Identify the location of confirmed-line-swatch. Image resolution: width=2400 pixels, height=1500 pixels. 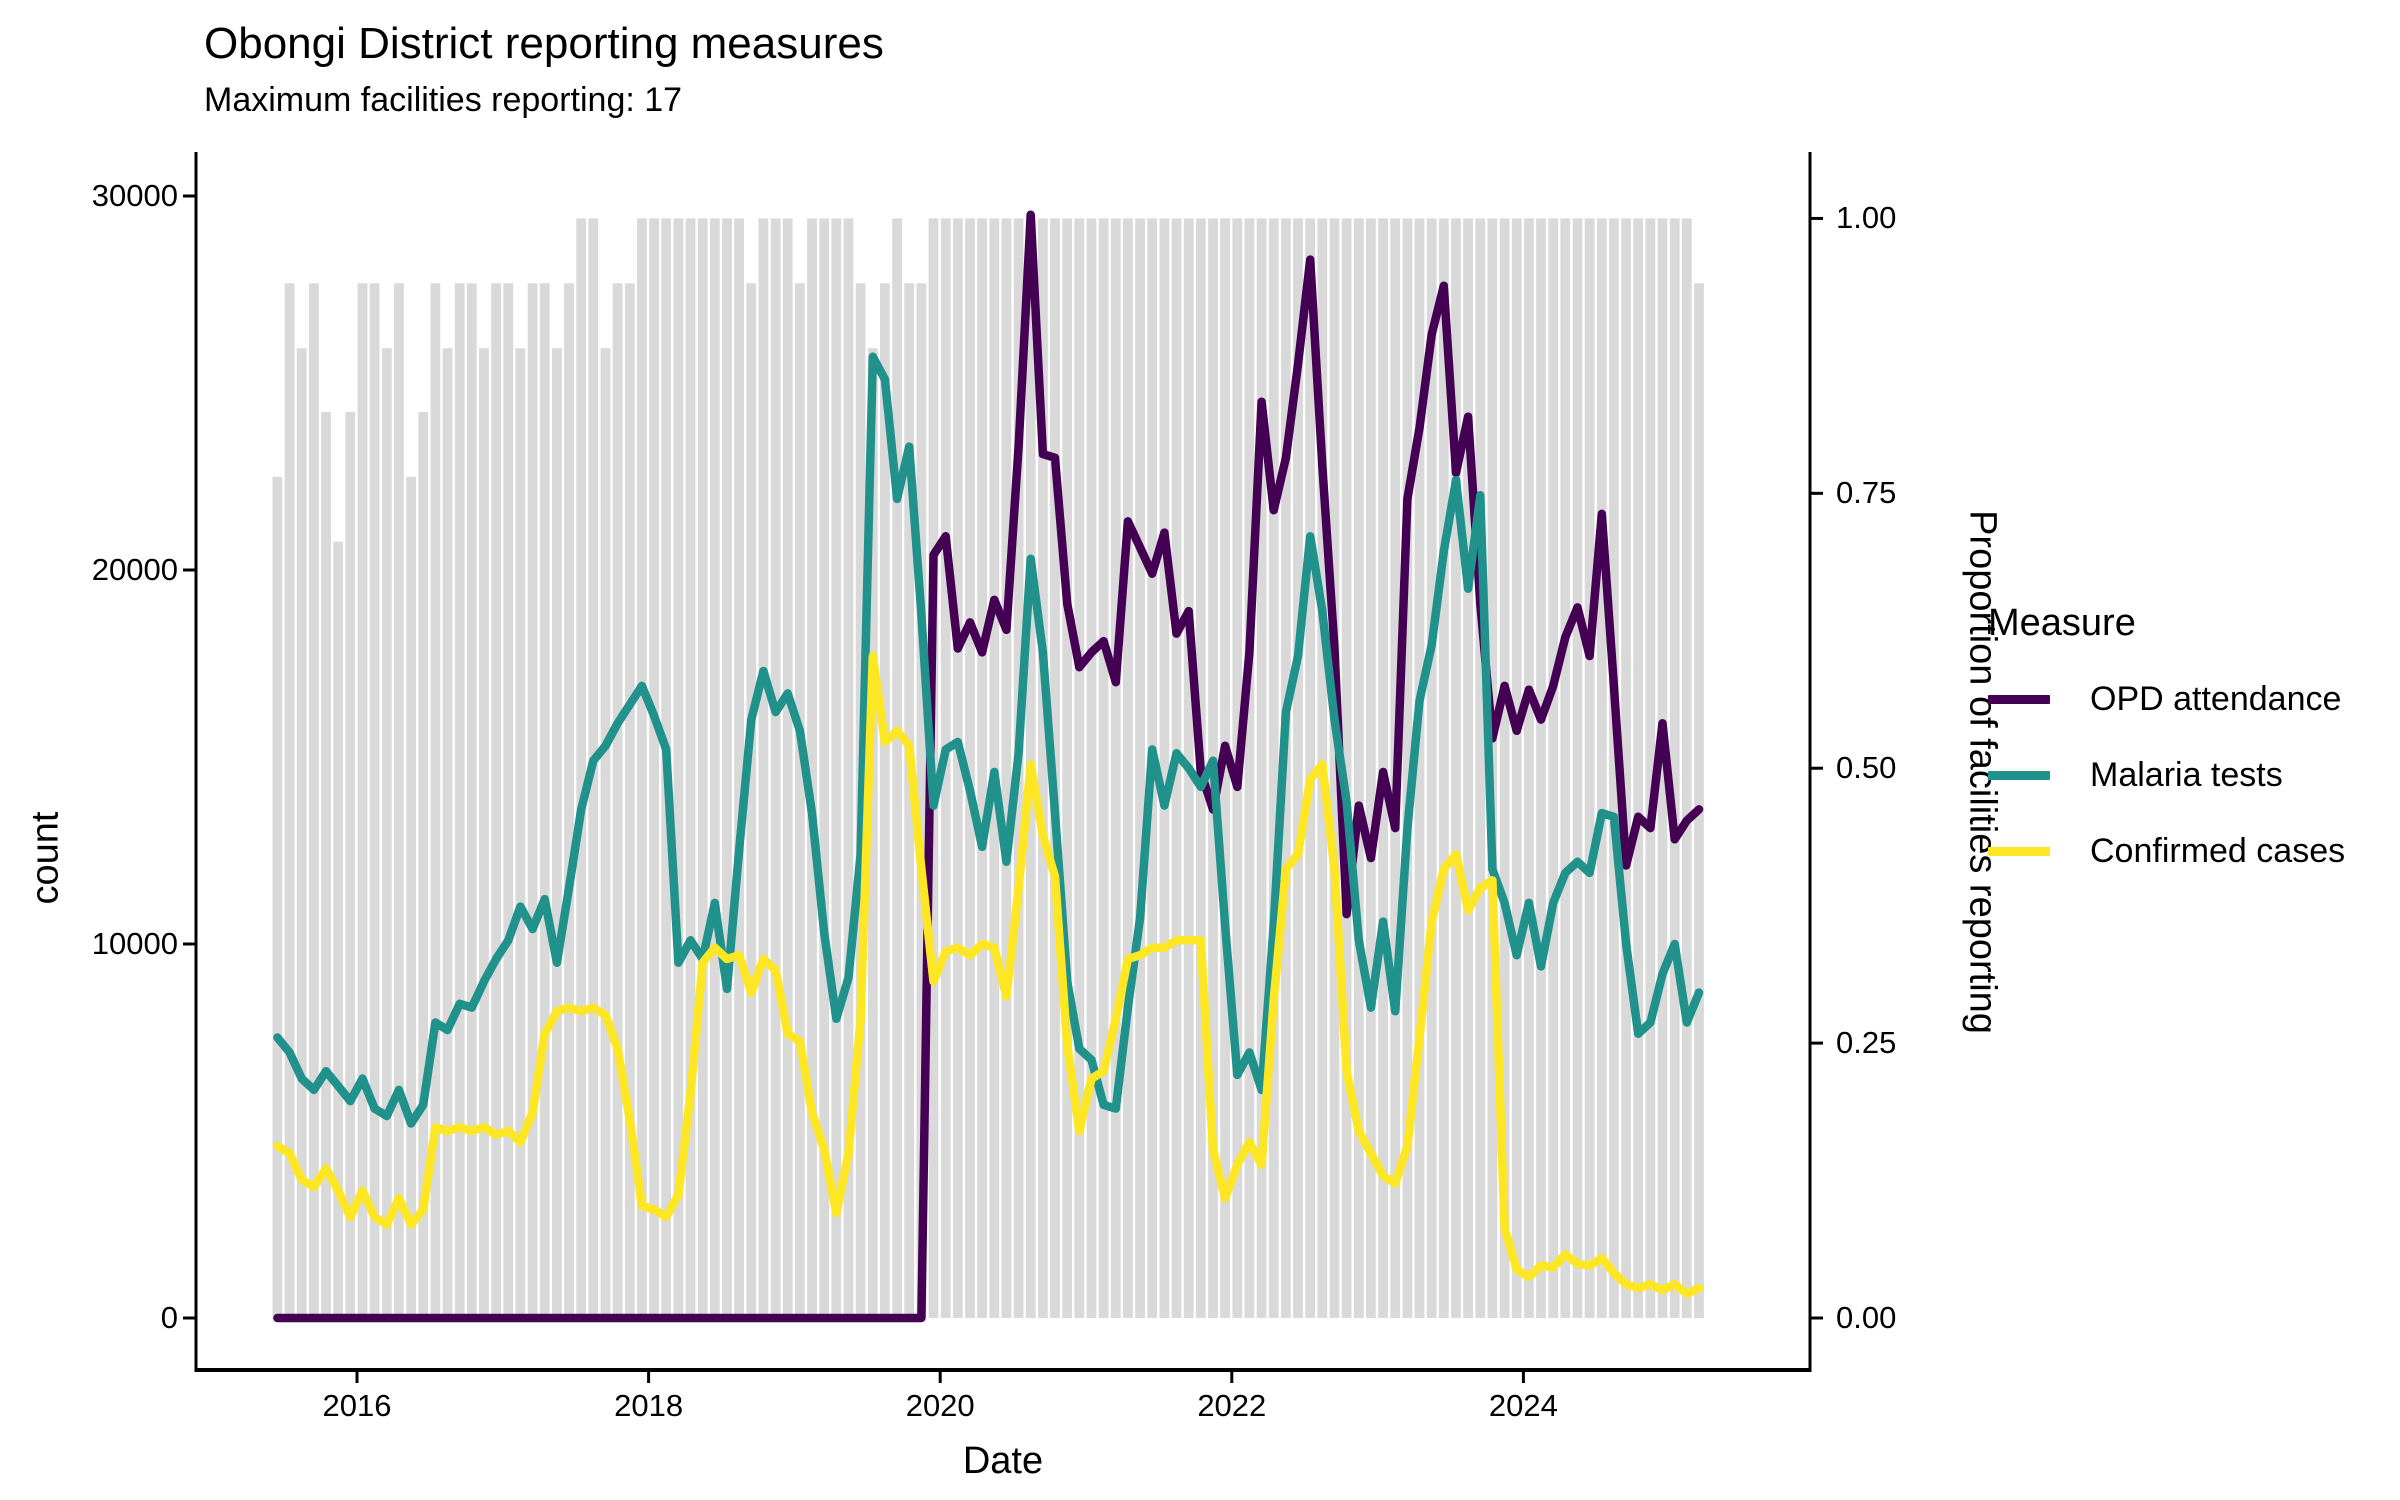
(2019, 851).